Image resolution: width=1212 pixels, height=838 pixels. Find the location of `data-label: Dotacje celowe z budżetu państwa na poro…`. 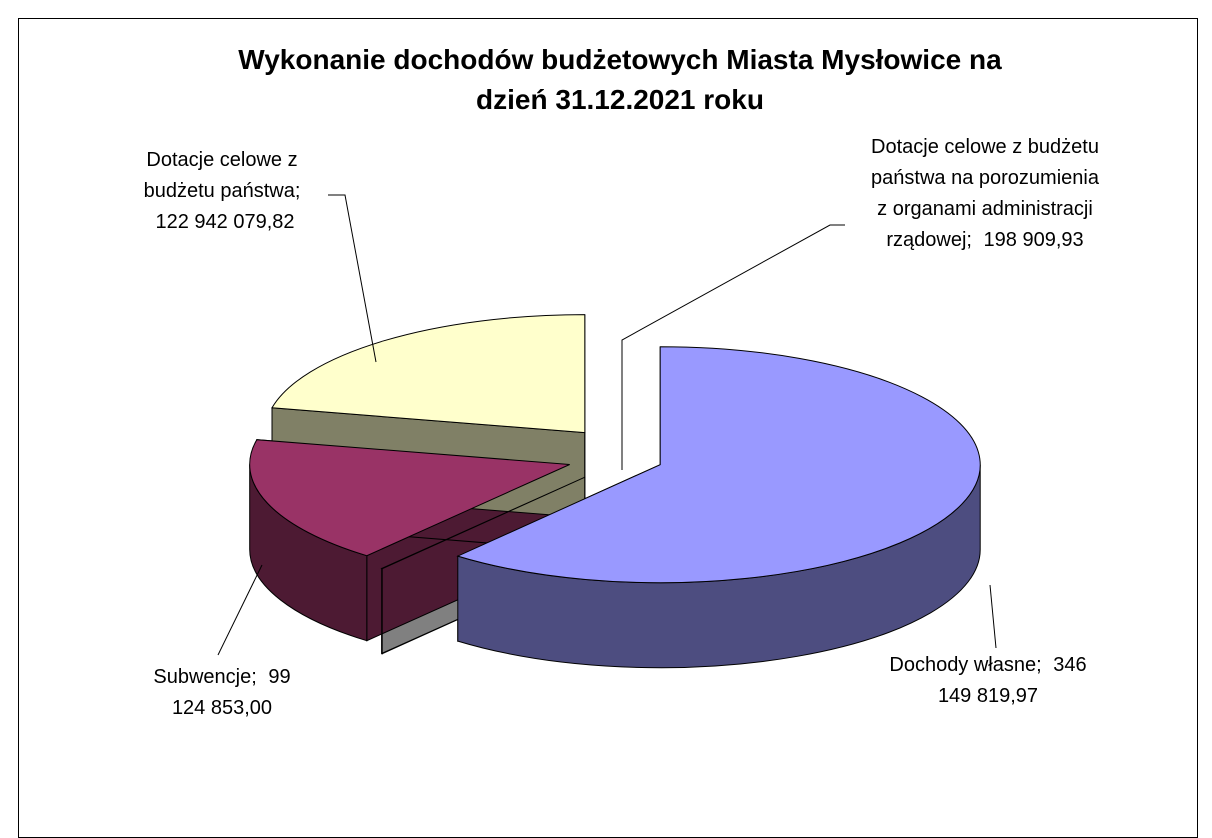

data-label: Dotacje celowe z budżetu państwa na poro… is located at coordinates (985, 194).